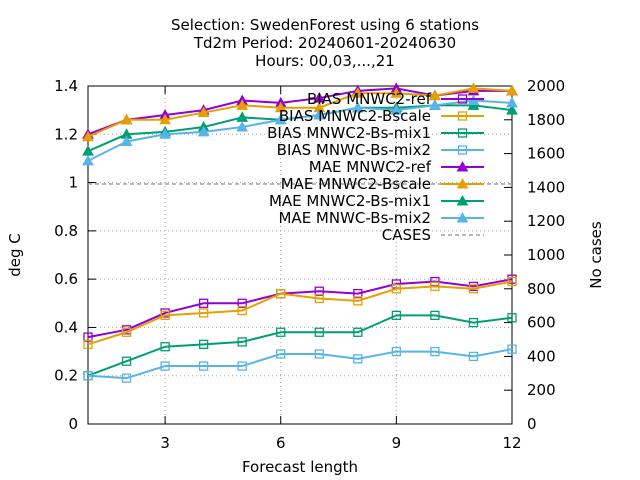  I want to click on title-line-1: Selection: SwedenForest using 6 stations, so click(325, 25).